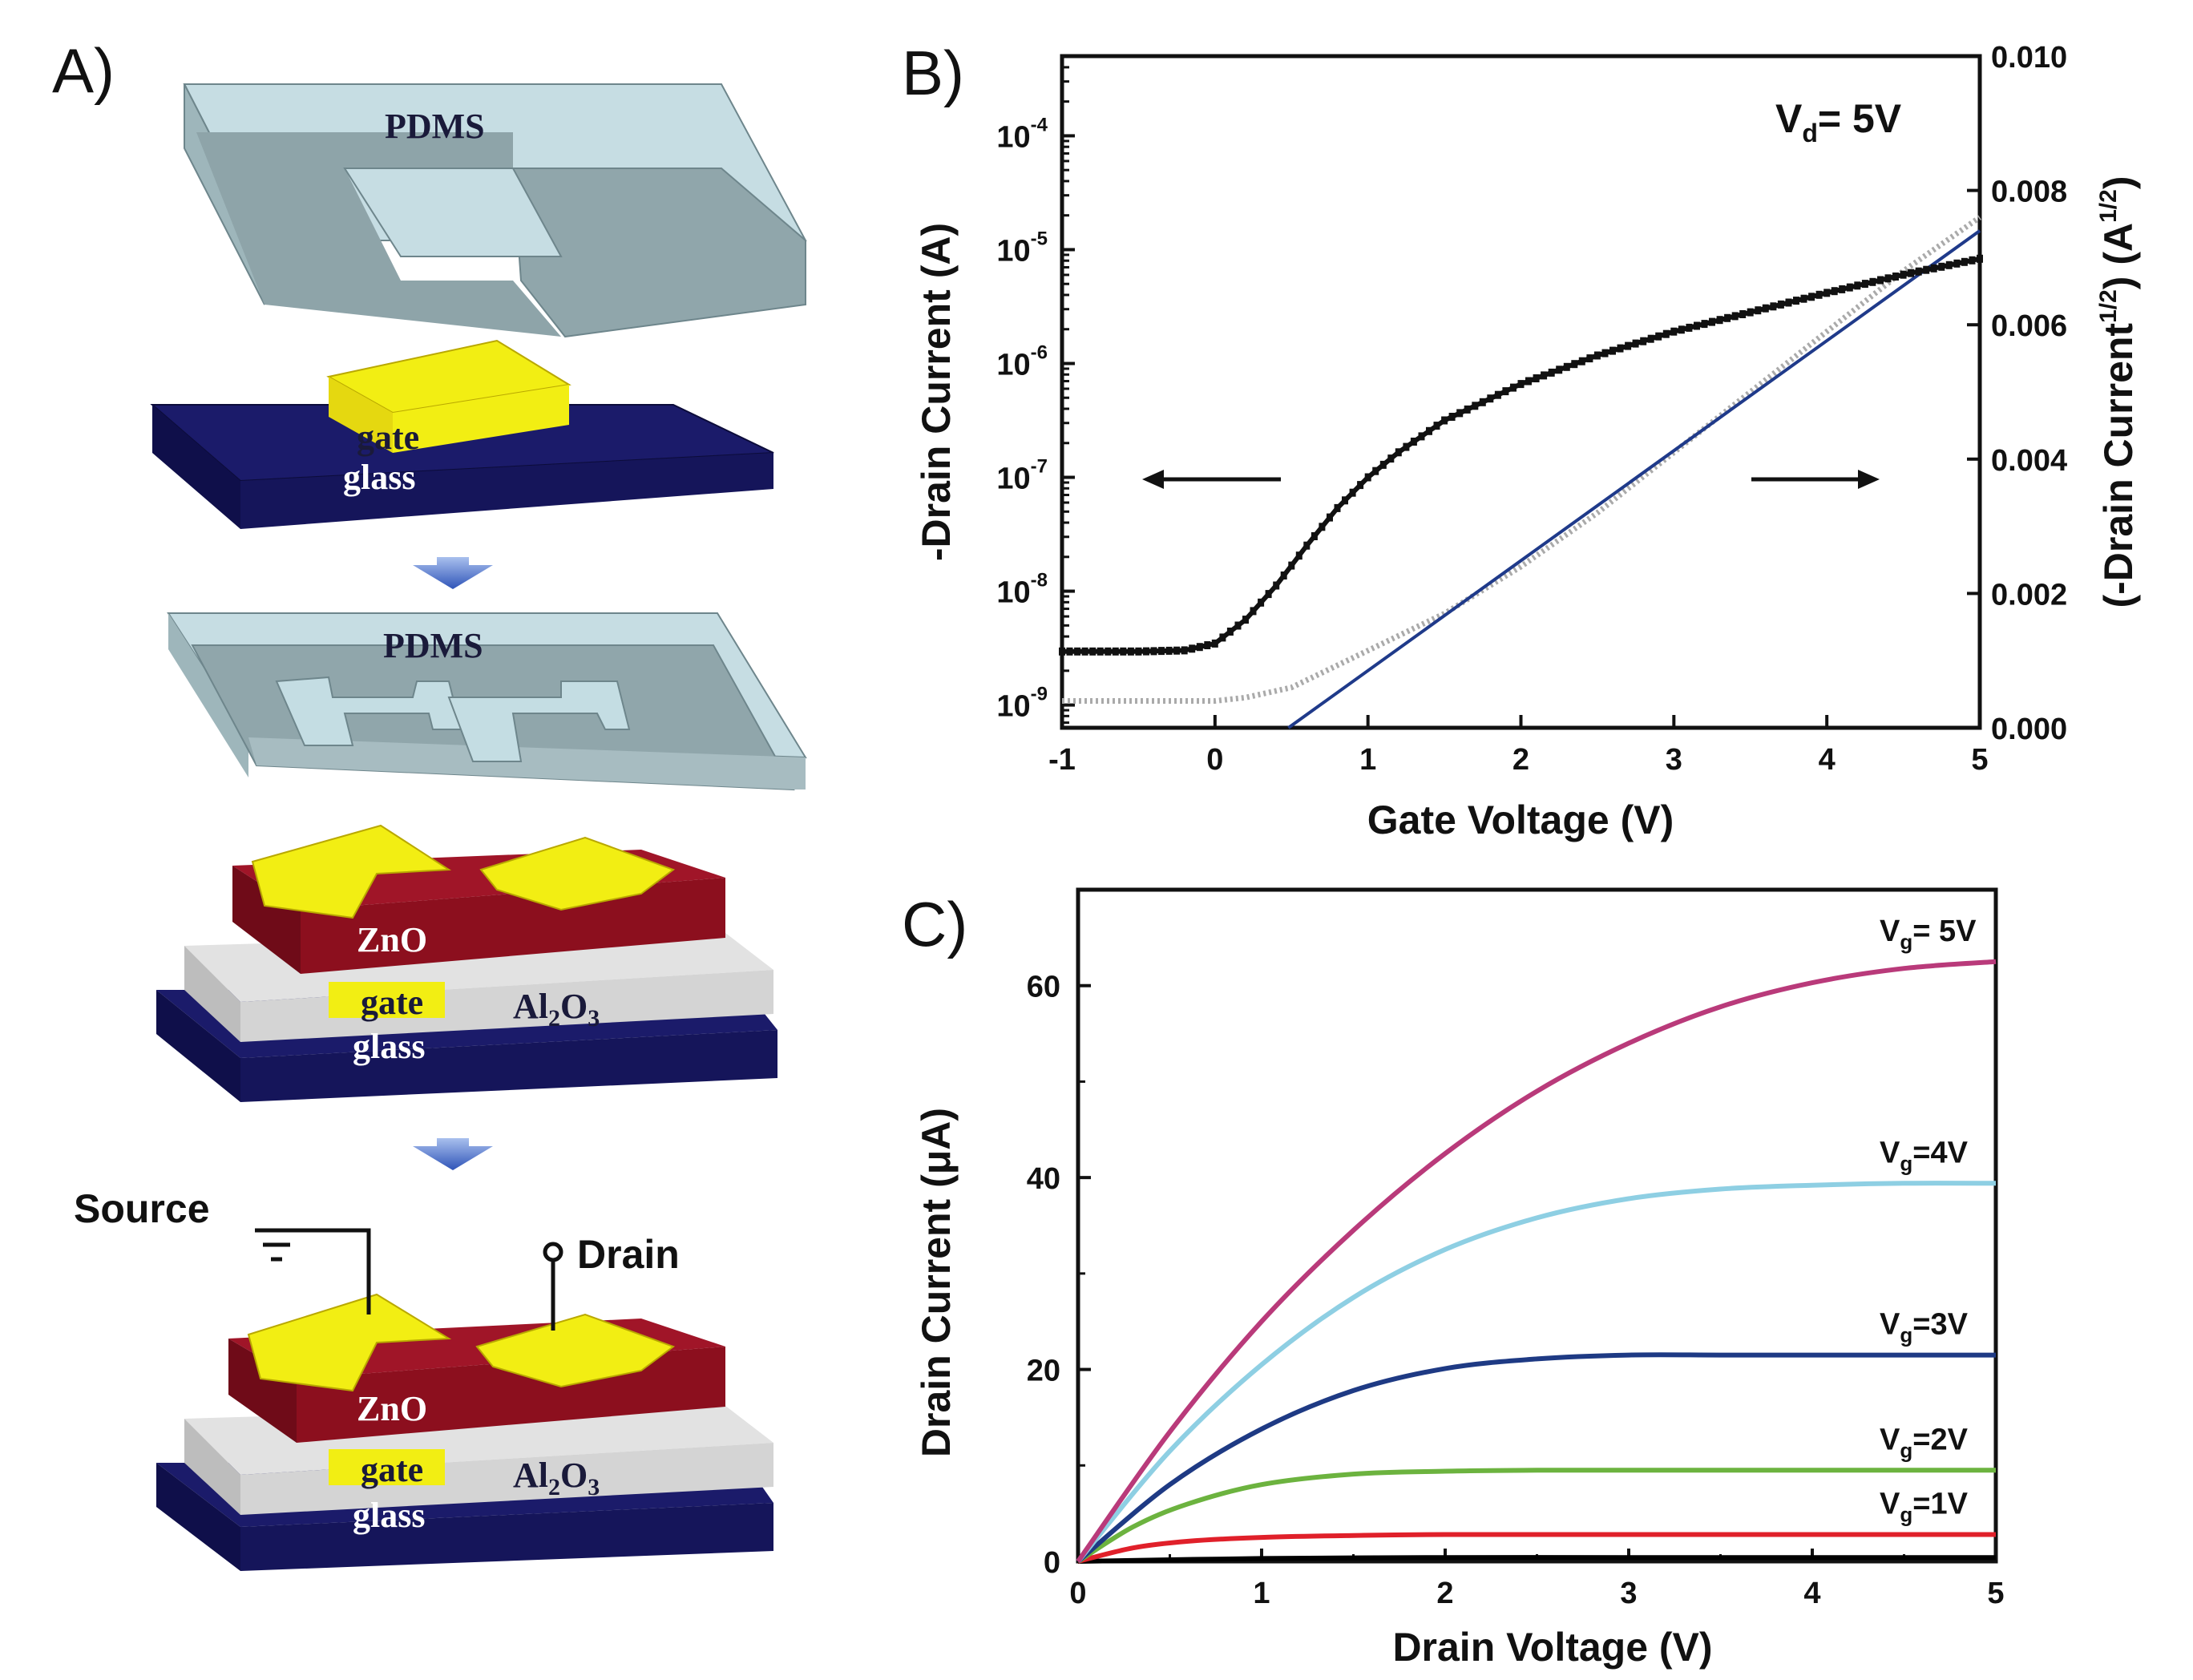  What do you see at coordinates (2029, 595) in the screenshot?
I see `b-ytick-right-label: 0.002` at bounding box center [2029, 595].